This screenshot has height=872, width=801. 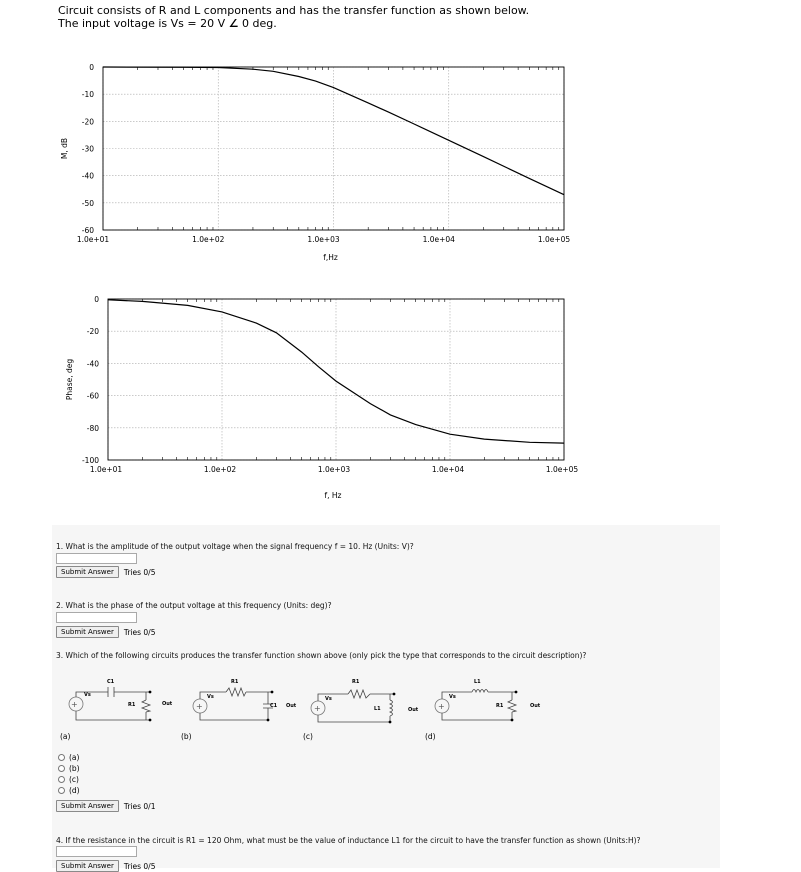 I want to click on question-3-options: (a) (b) (c) (d), so click(x=69, y=774).